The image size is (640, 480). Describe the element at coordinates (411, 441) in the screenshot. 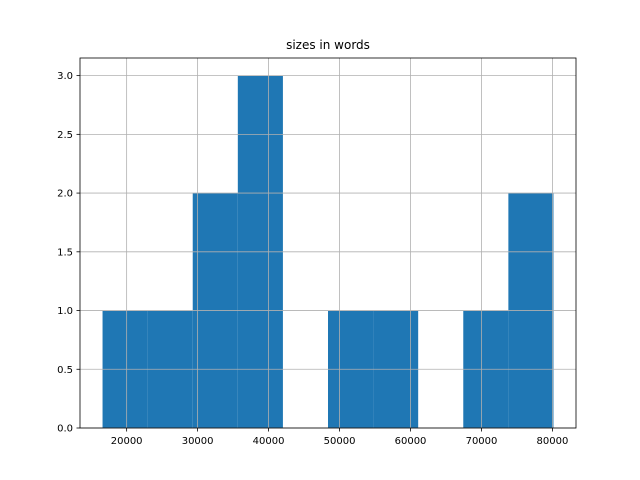

I see `x-tick-label: 60000` at that location.